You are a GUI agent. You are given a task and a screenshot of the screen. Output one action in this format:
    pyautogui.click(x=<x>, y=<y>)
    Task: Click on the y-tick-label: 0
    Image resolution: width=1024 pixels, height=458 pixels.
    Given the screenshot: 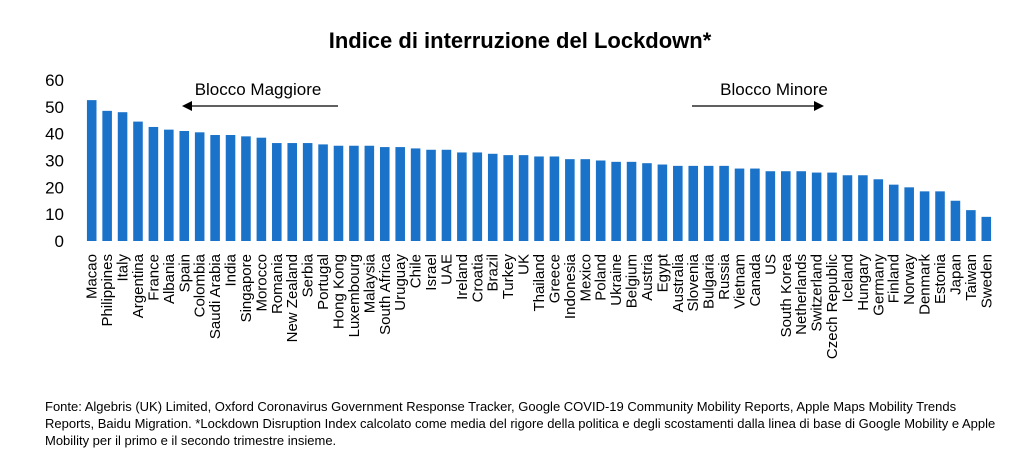 What is the action you would take?
    pyautogui.click(x=59, y=241)
    